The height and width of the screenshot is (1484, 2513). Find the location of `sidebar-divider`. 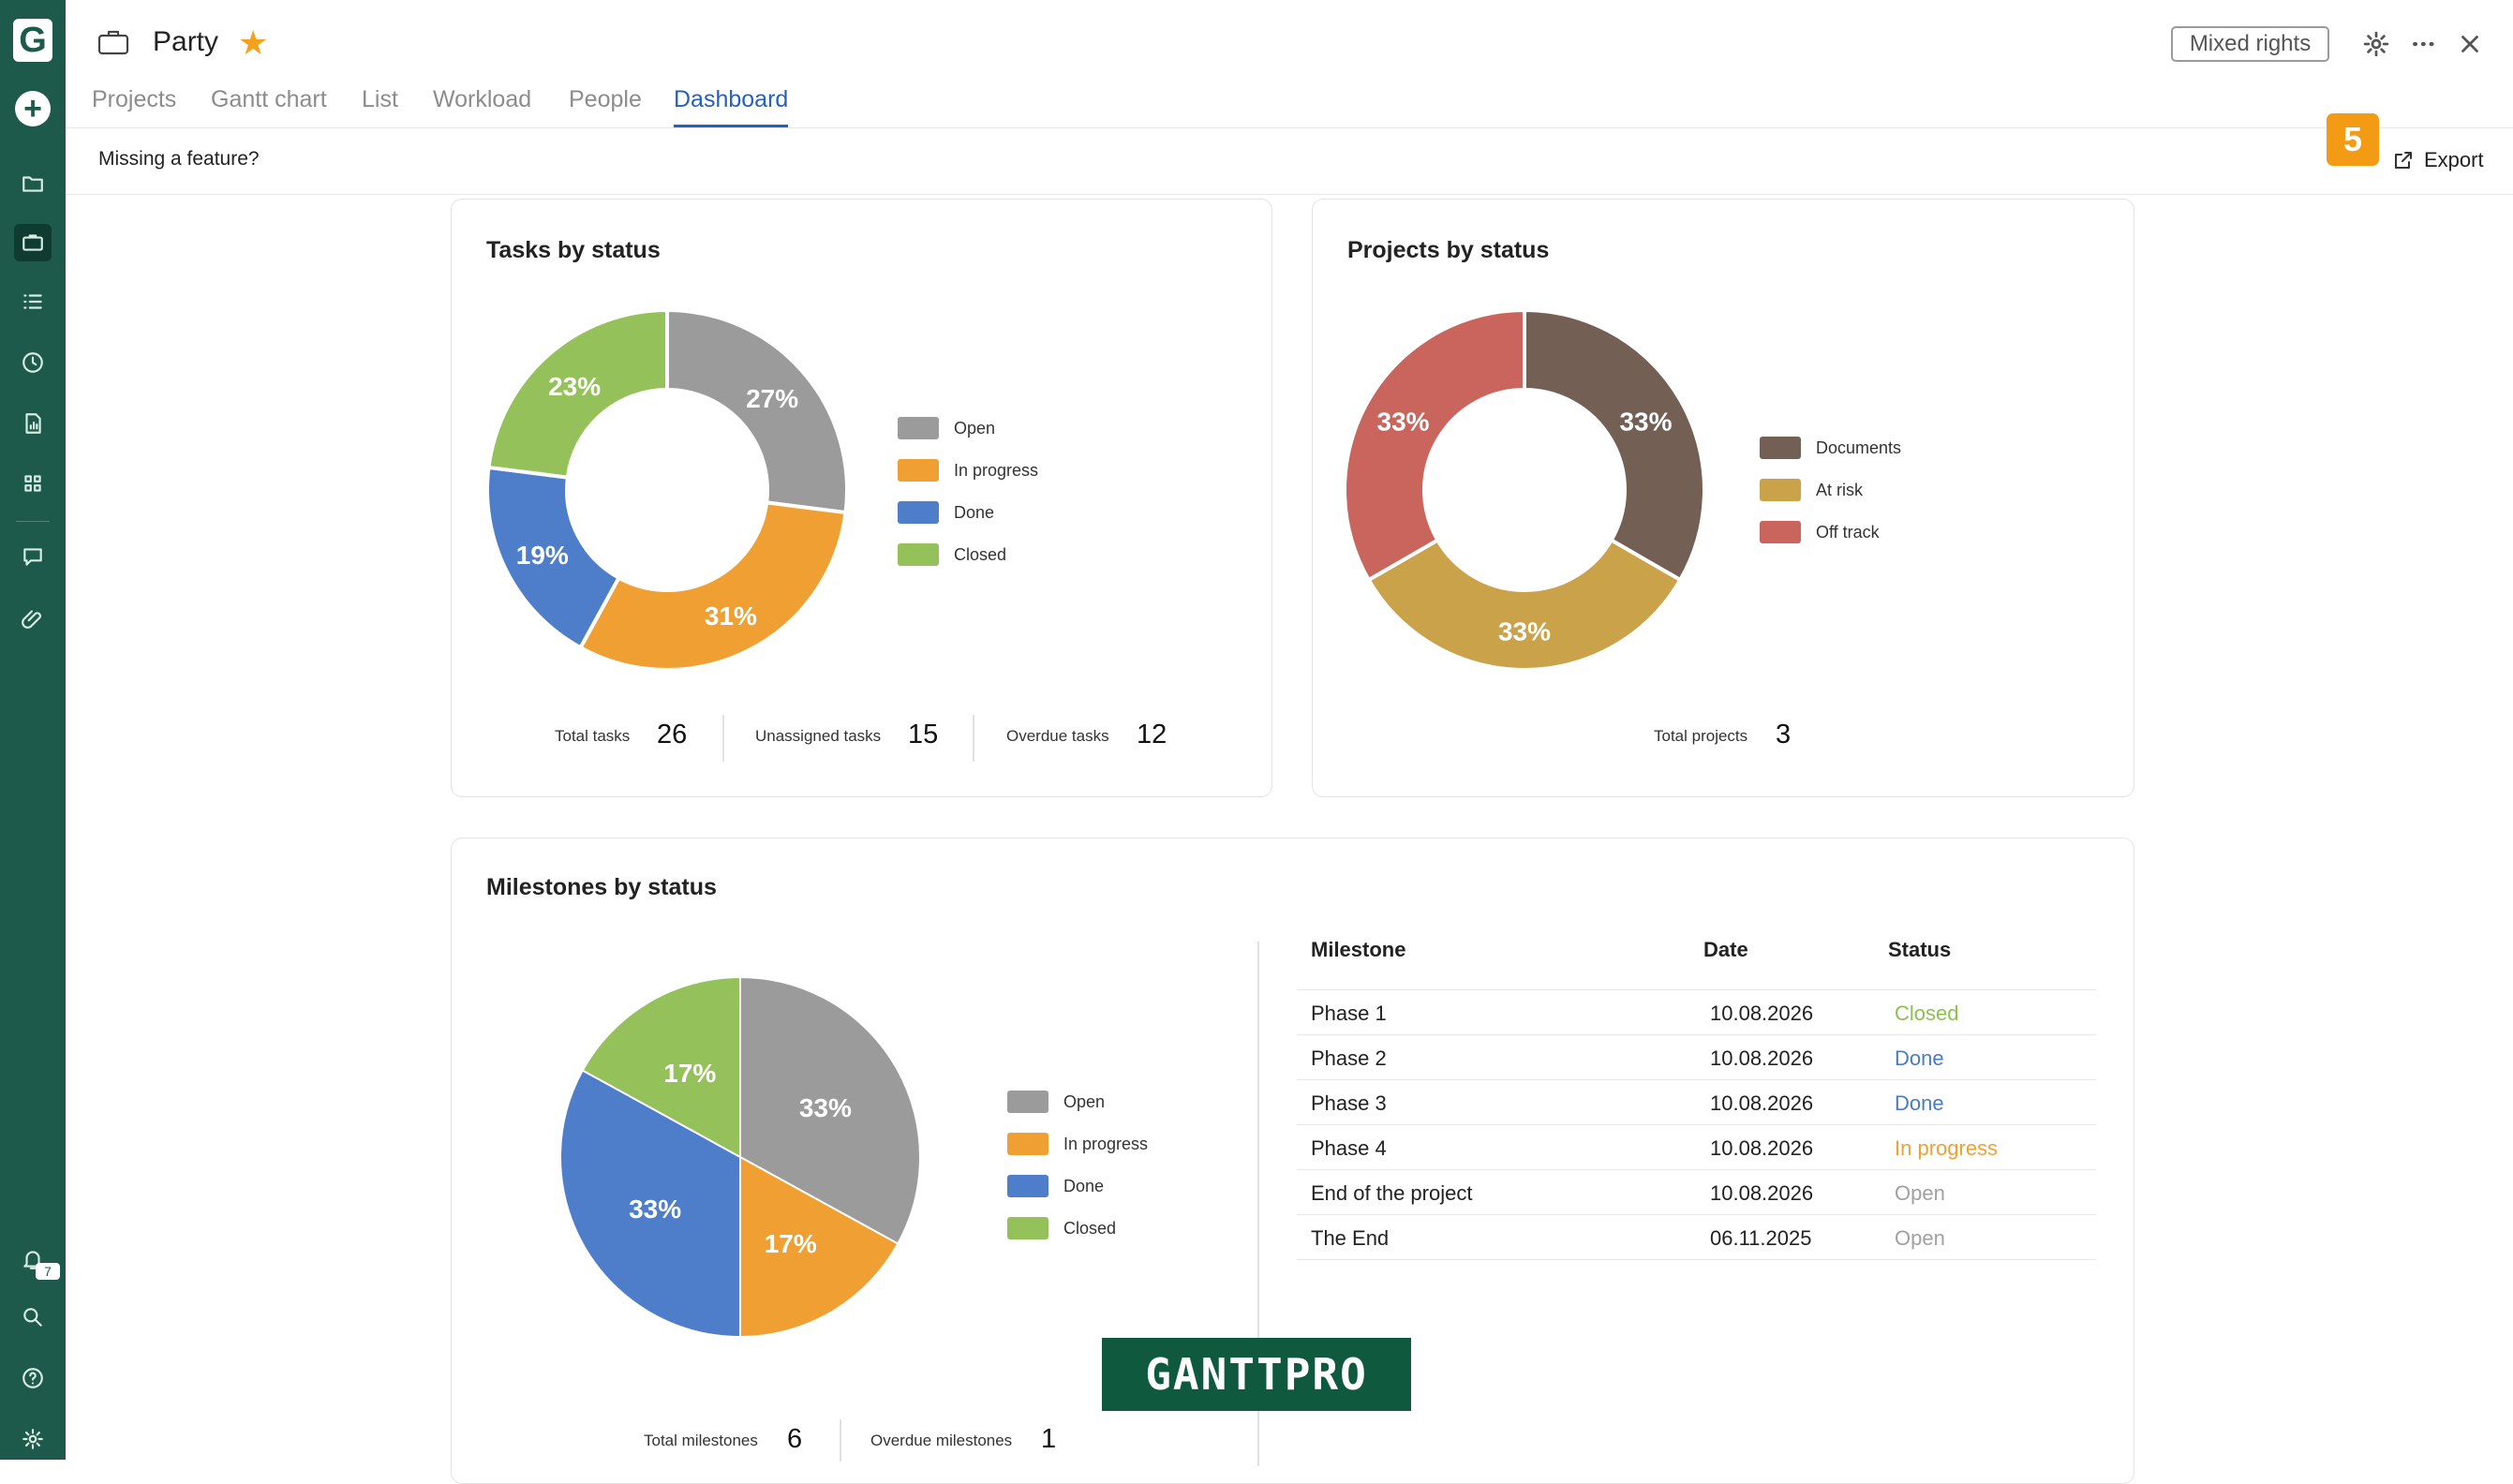

sidebar-divider is located at coordinates (33, 521).